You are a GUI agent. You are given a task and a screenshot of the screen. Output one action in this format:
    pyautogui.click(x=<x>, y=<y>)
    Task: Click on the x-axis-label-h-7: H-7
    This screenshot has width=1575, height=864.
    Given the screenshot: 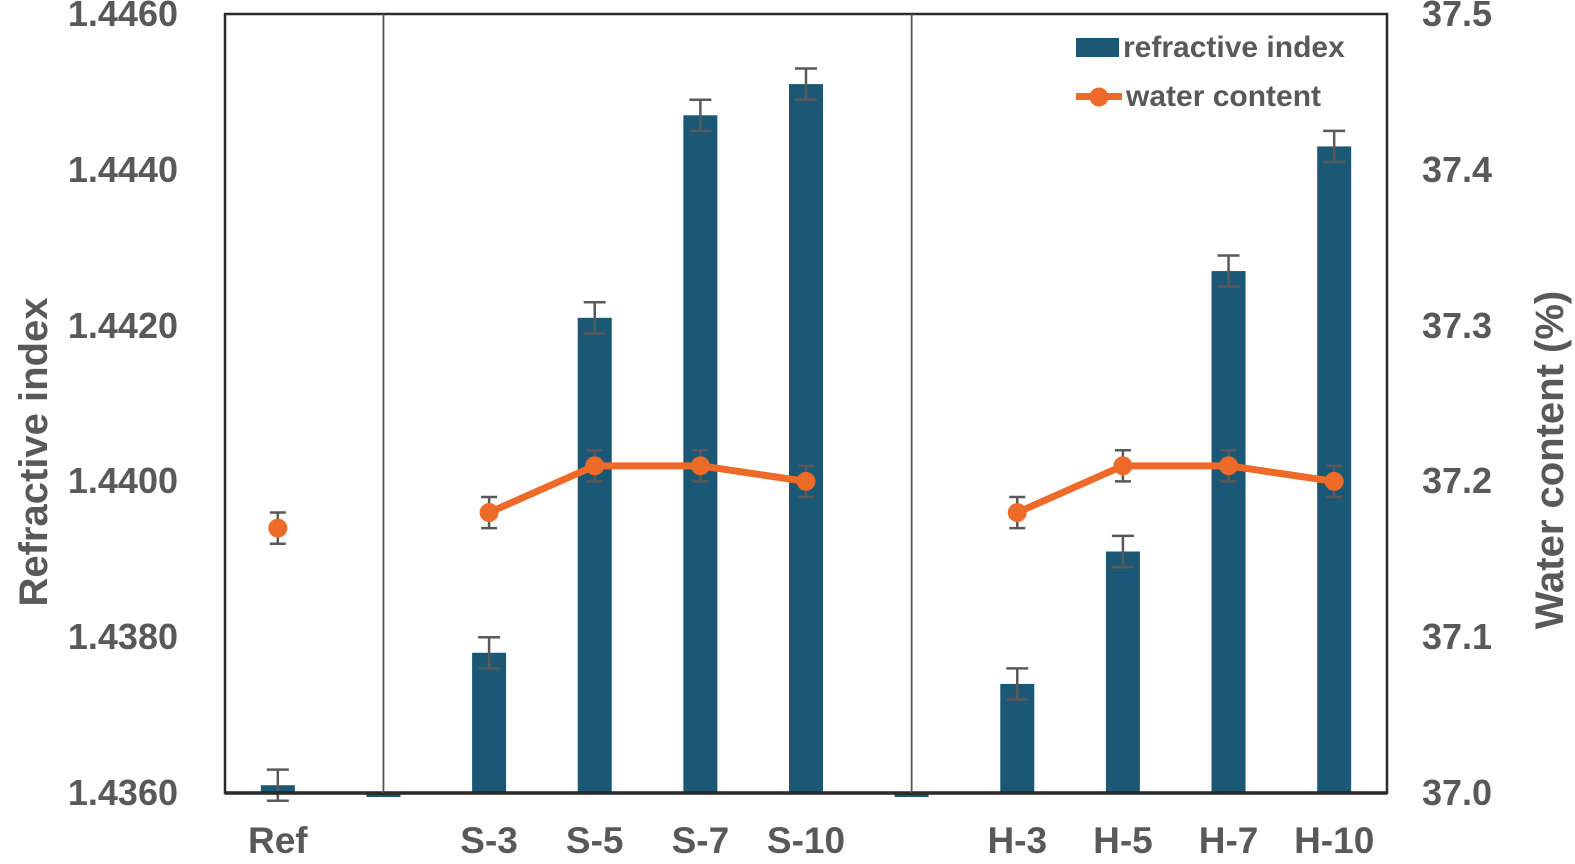 What is the action you would take?
    pyautogui.click(x=1228, y=840)
    